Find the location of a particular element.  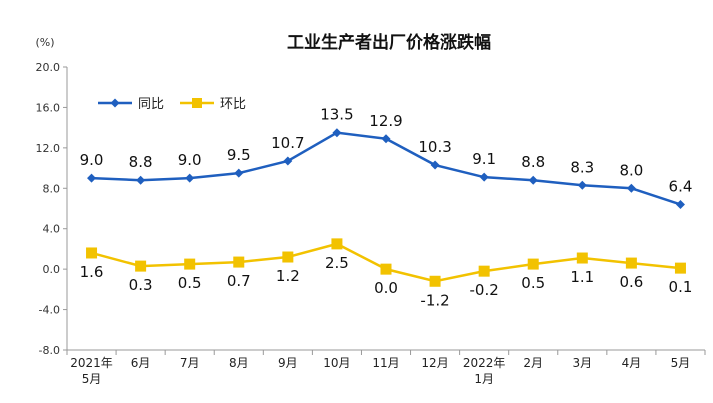

x-tick-label: 12月 is located at coordinates (434, 363).